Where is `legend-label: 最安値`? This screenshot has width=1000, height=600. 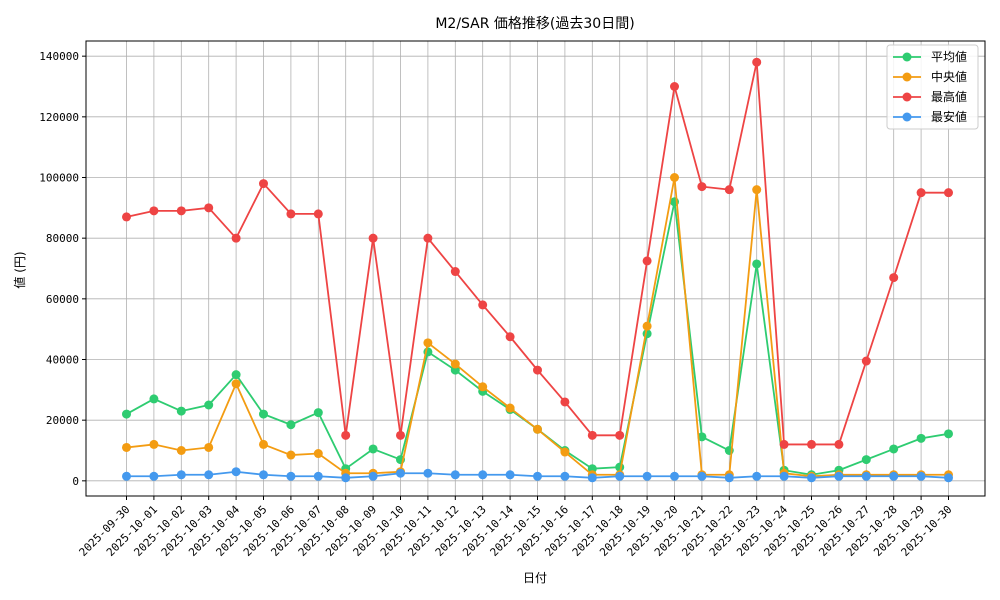 legend-label: 最安値 is located at coordinates (949, 116).